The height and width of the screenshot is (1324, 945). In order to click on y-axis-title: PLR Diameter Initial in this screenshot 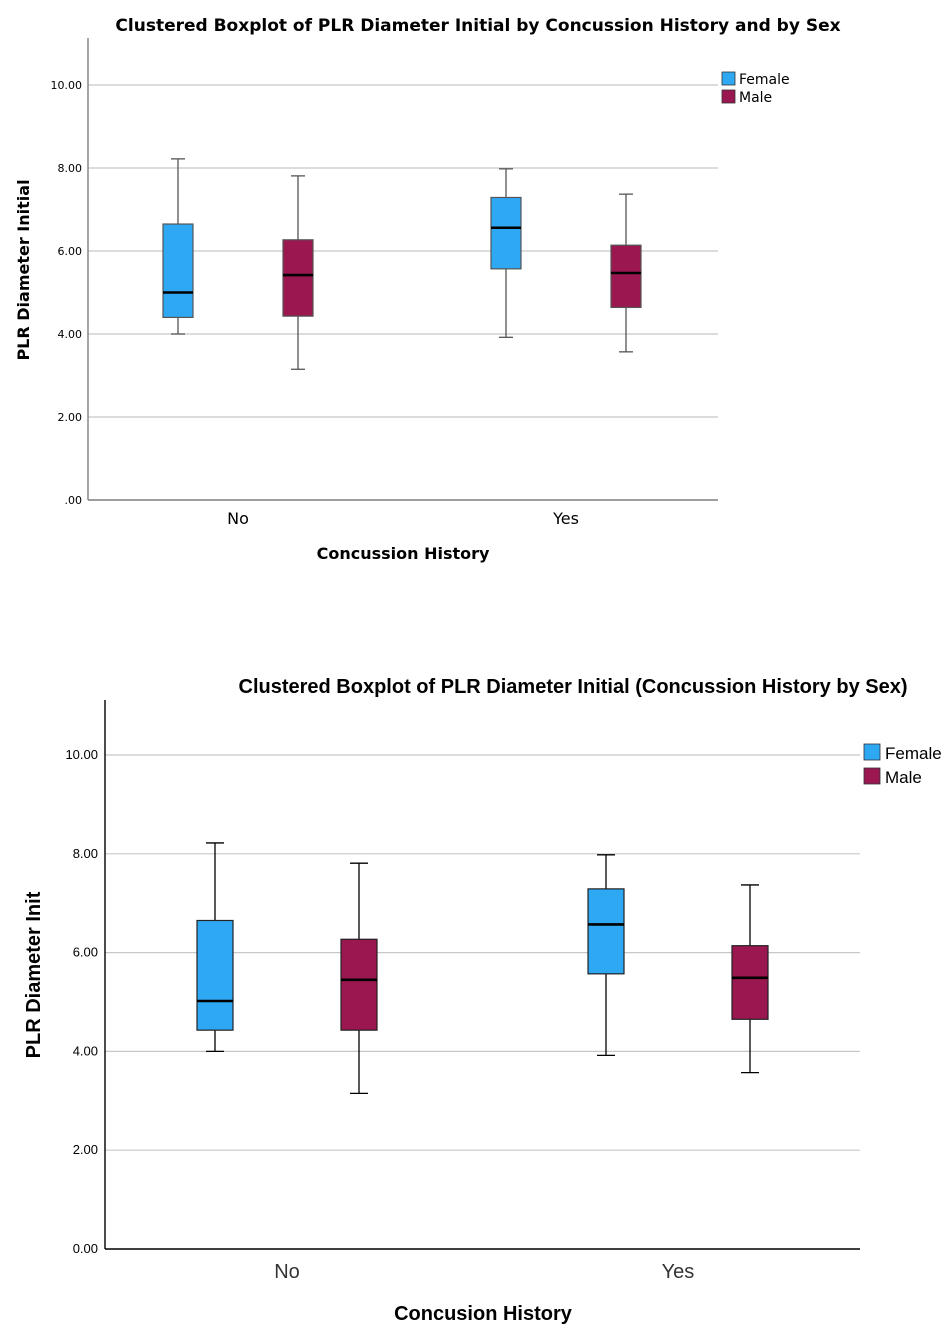, I will do `click(23, 269)`.